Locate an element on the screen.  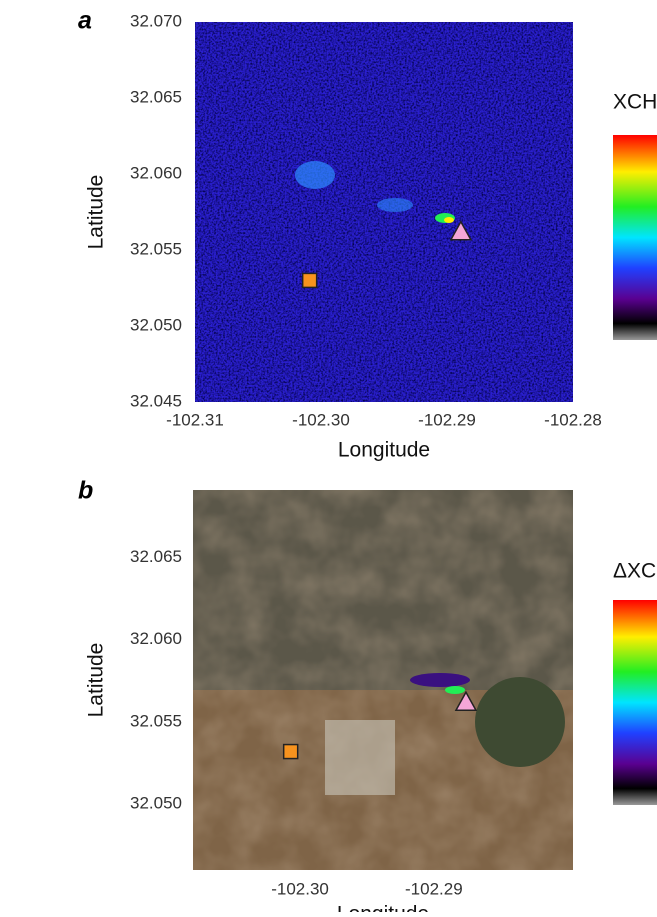
colorbar-label: ΔXC is located at coordinates (634, 571).